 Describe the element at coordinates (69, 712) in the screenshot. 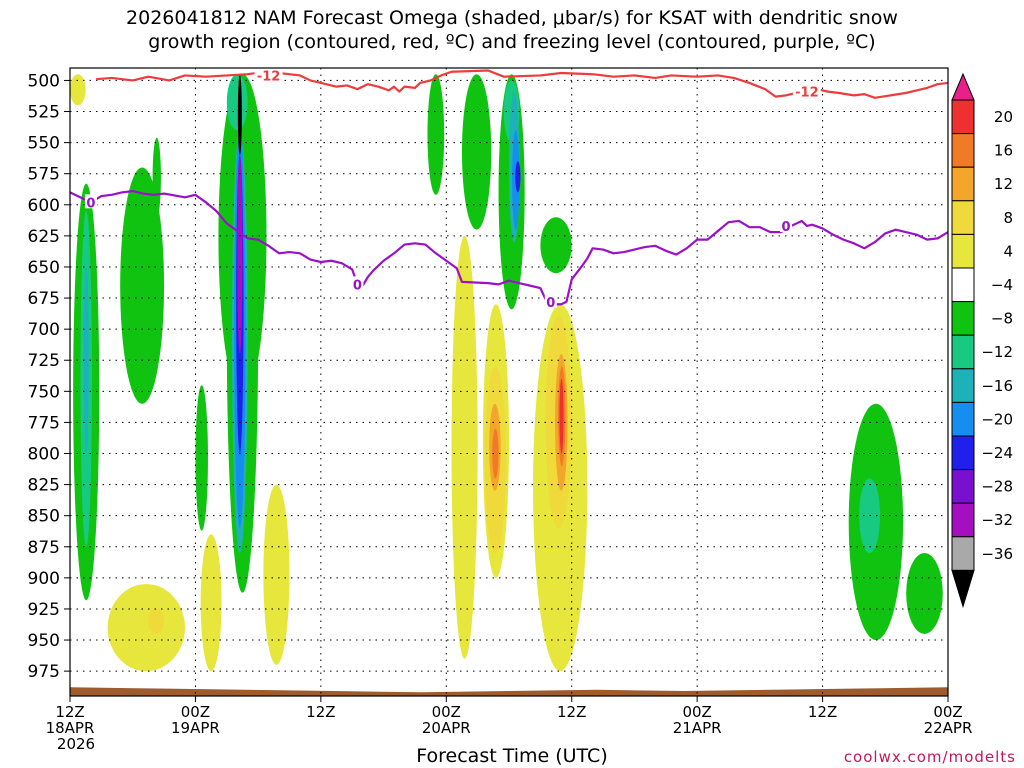

I see `xtick-label-h0-0: 12Z` at that location.